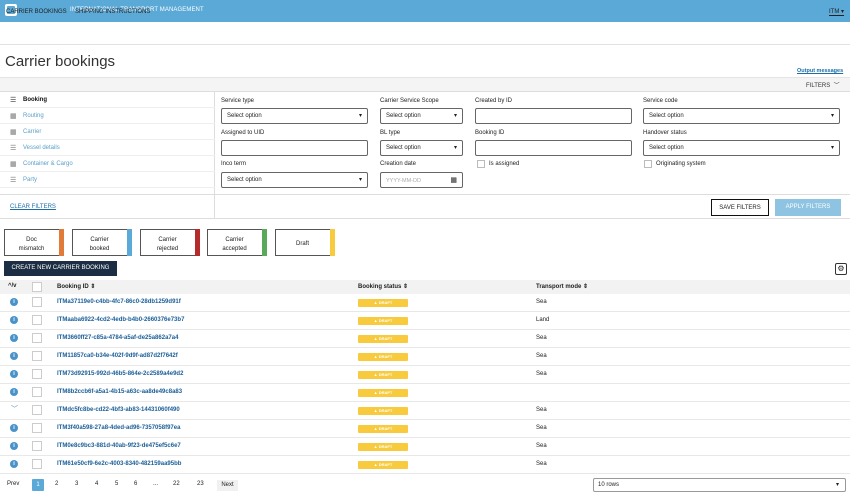 The width and height of the screenshot is (850, 495). I want to click on assigned-to-uid-input, so click(294, 148).